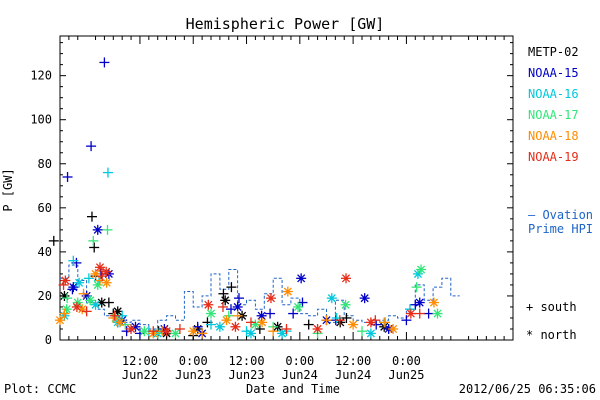 The height and width of the screenshot is (400, 600). Describe the element at coordinates (553, 94) in the screenshot. I see `legend-item: NOAA-16` at that location.